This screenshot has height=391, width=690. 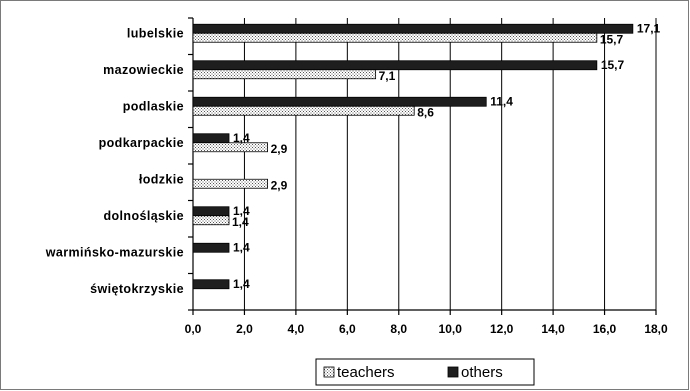 I want to click on x-tick-labels: 0,0 2,0 4,0 6,0 8,0 10,0 12,0 14,0 16,0 18,0, so click(x=426, y=329).